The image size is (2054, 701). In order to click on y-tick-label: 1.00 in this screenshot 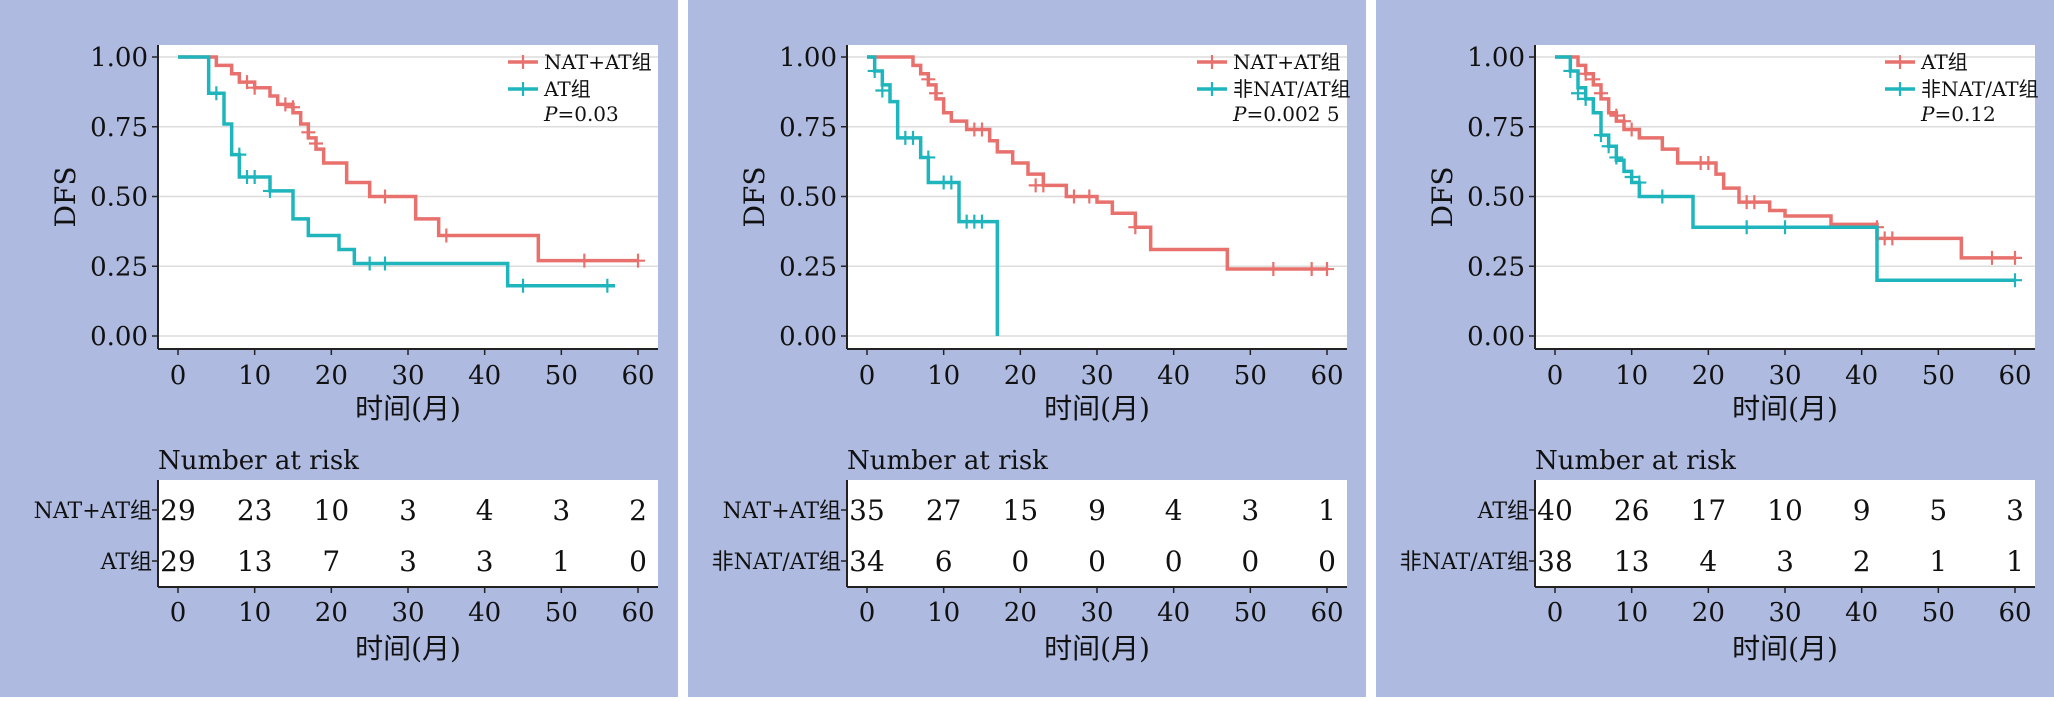, I will do `click(808, 58)`.